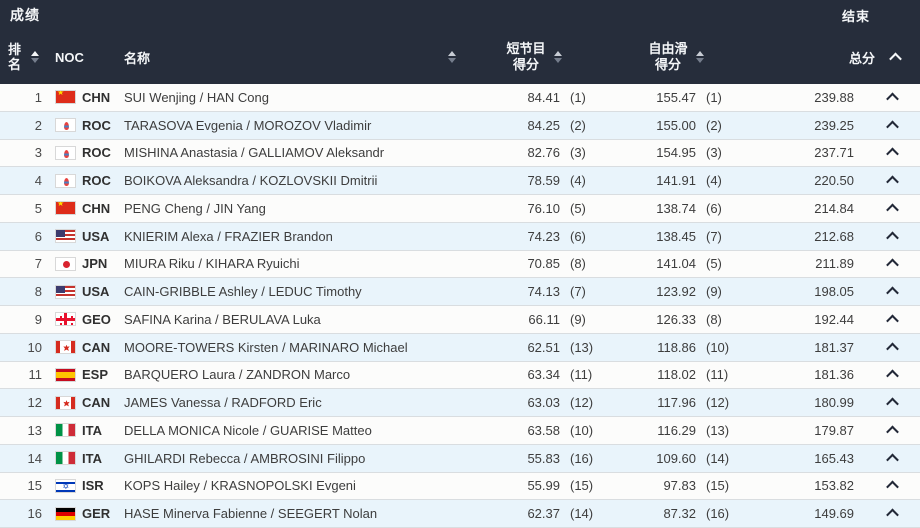 Image resolution: width=920 pixels, height=528 pixels. What do you see at coordinates (578, 181) in the screenshot?
I see `short-program-rank: (4)` at bounding box center [578, 181].